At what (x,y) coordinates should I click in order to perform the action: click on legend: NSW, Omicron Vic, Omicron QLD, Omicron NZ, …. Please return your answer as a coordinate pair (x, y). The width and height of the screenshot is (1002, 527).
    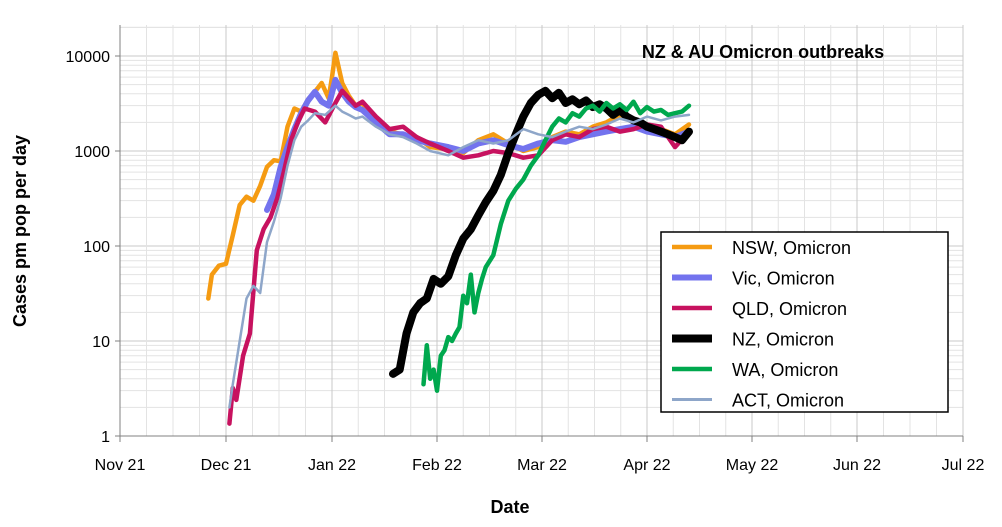
    Looking at the image, I should click on (804, 322).